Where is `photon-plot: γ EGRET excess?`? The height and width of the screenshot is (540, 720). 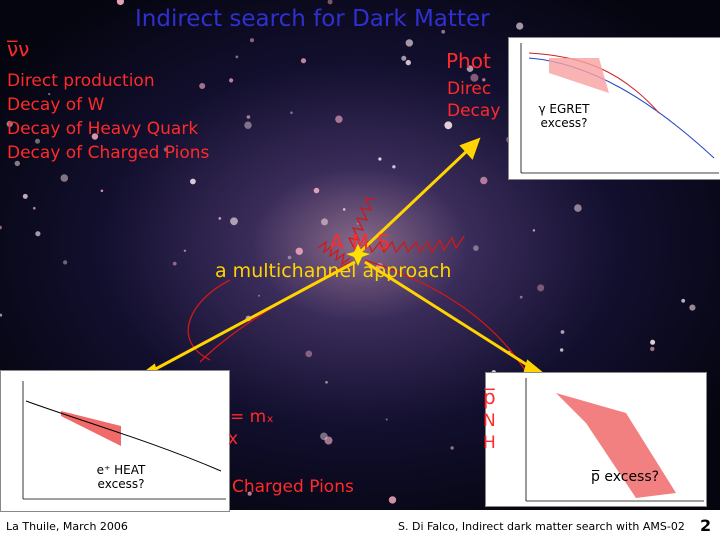 photon-plot: γ EGRET excess? is located at coordinates (614, 108).